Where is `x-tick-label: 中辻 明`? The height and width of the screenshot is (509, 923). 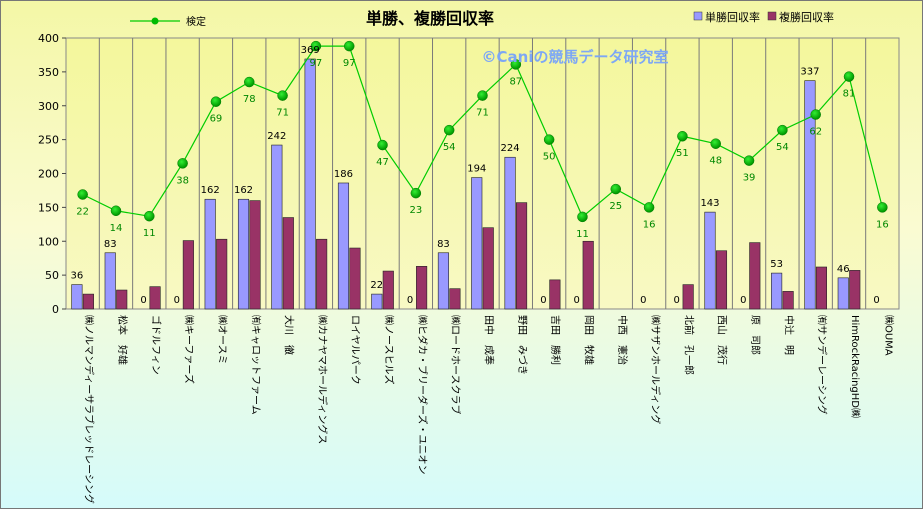 x-tick-label: 中辻 明 is located at coordinates (788, 335).